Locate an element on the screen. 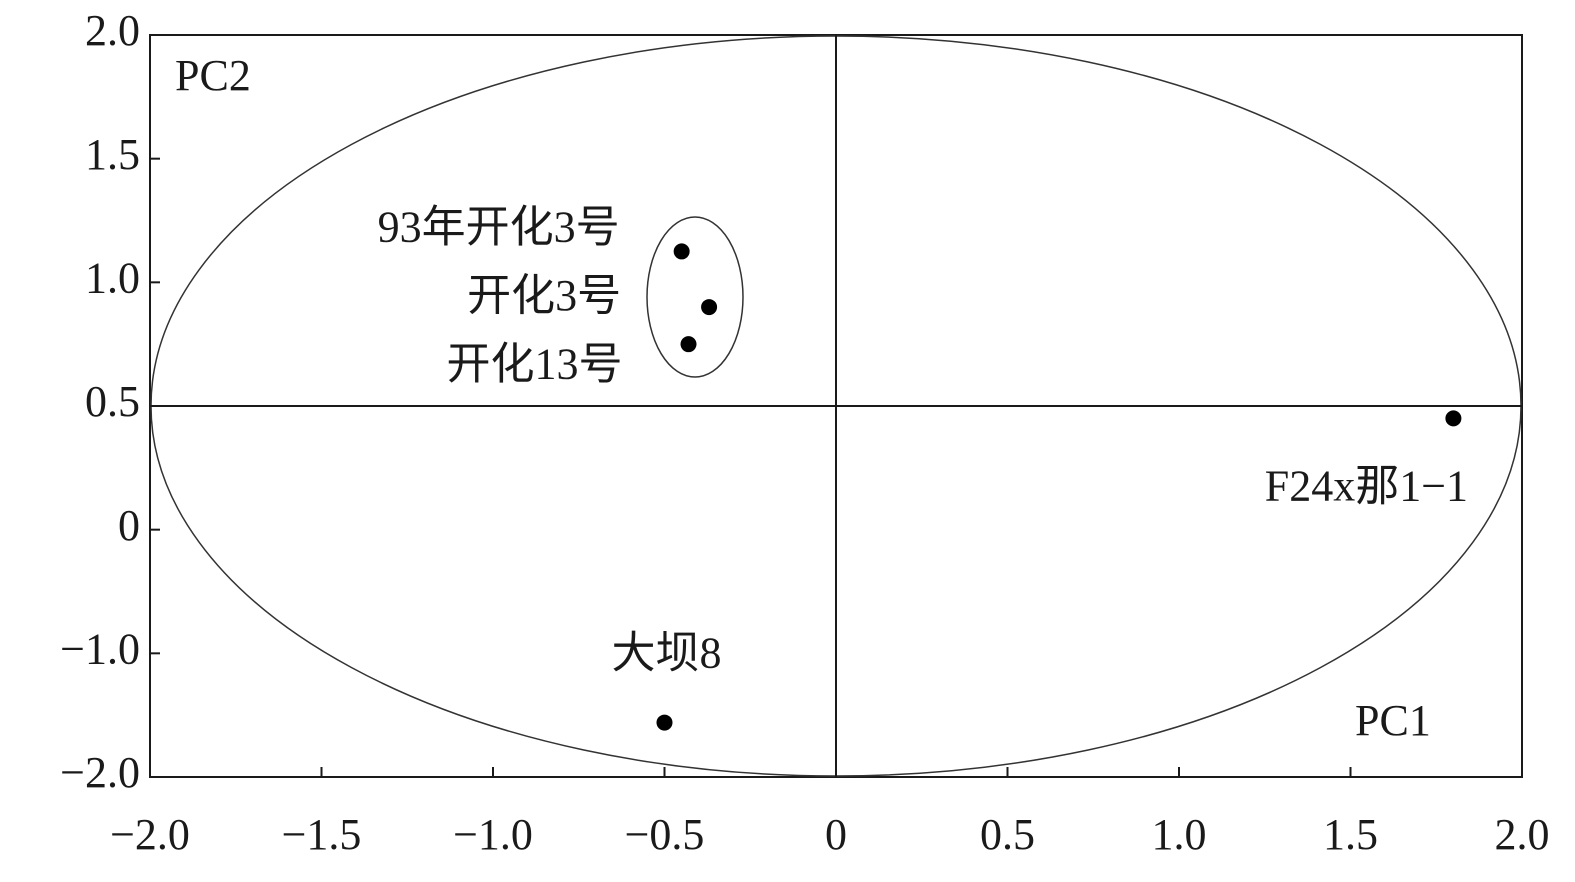 This screenshot has width=1575, height=882. x-axis-label: PC1 is located at coordinates (1393, 720).